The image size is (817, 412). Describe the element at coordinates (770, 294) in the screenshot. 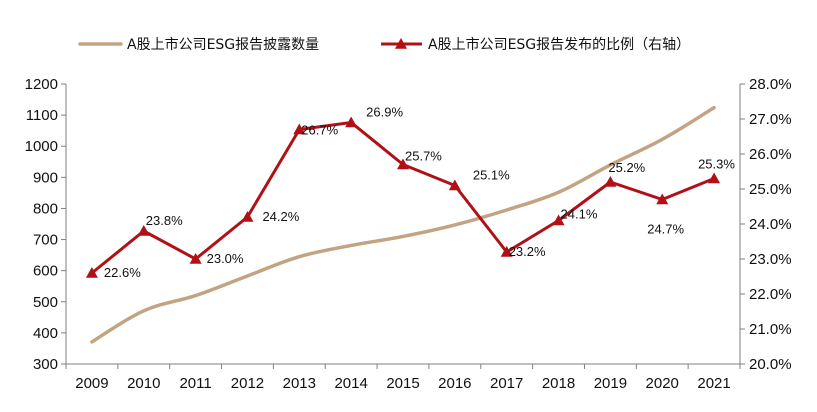

I see `right-y-tick-label: 22.0%` at that location.